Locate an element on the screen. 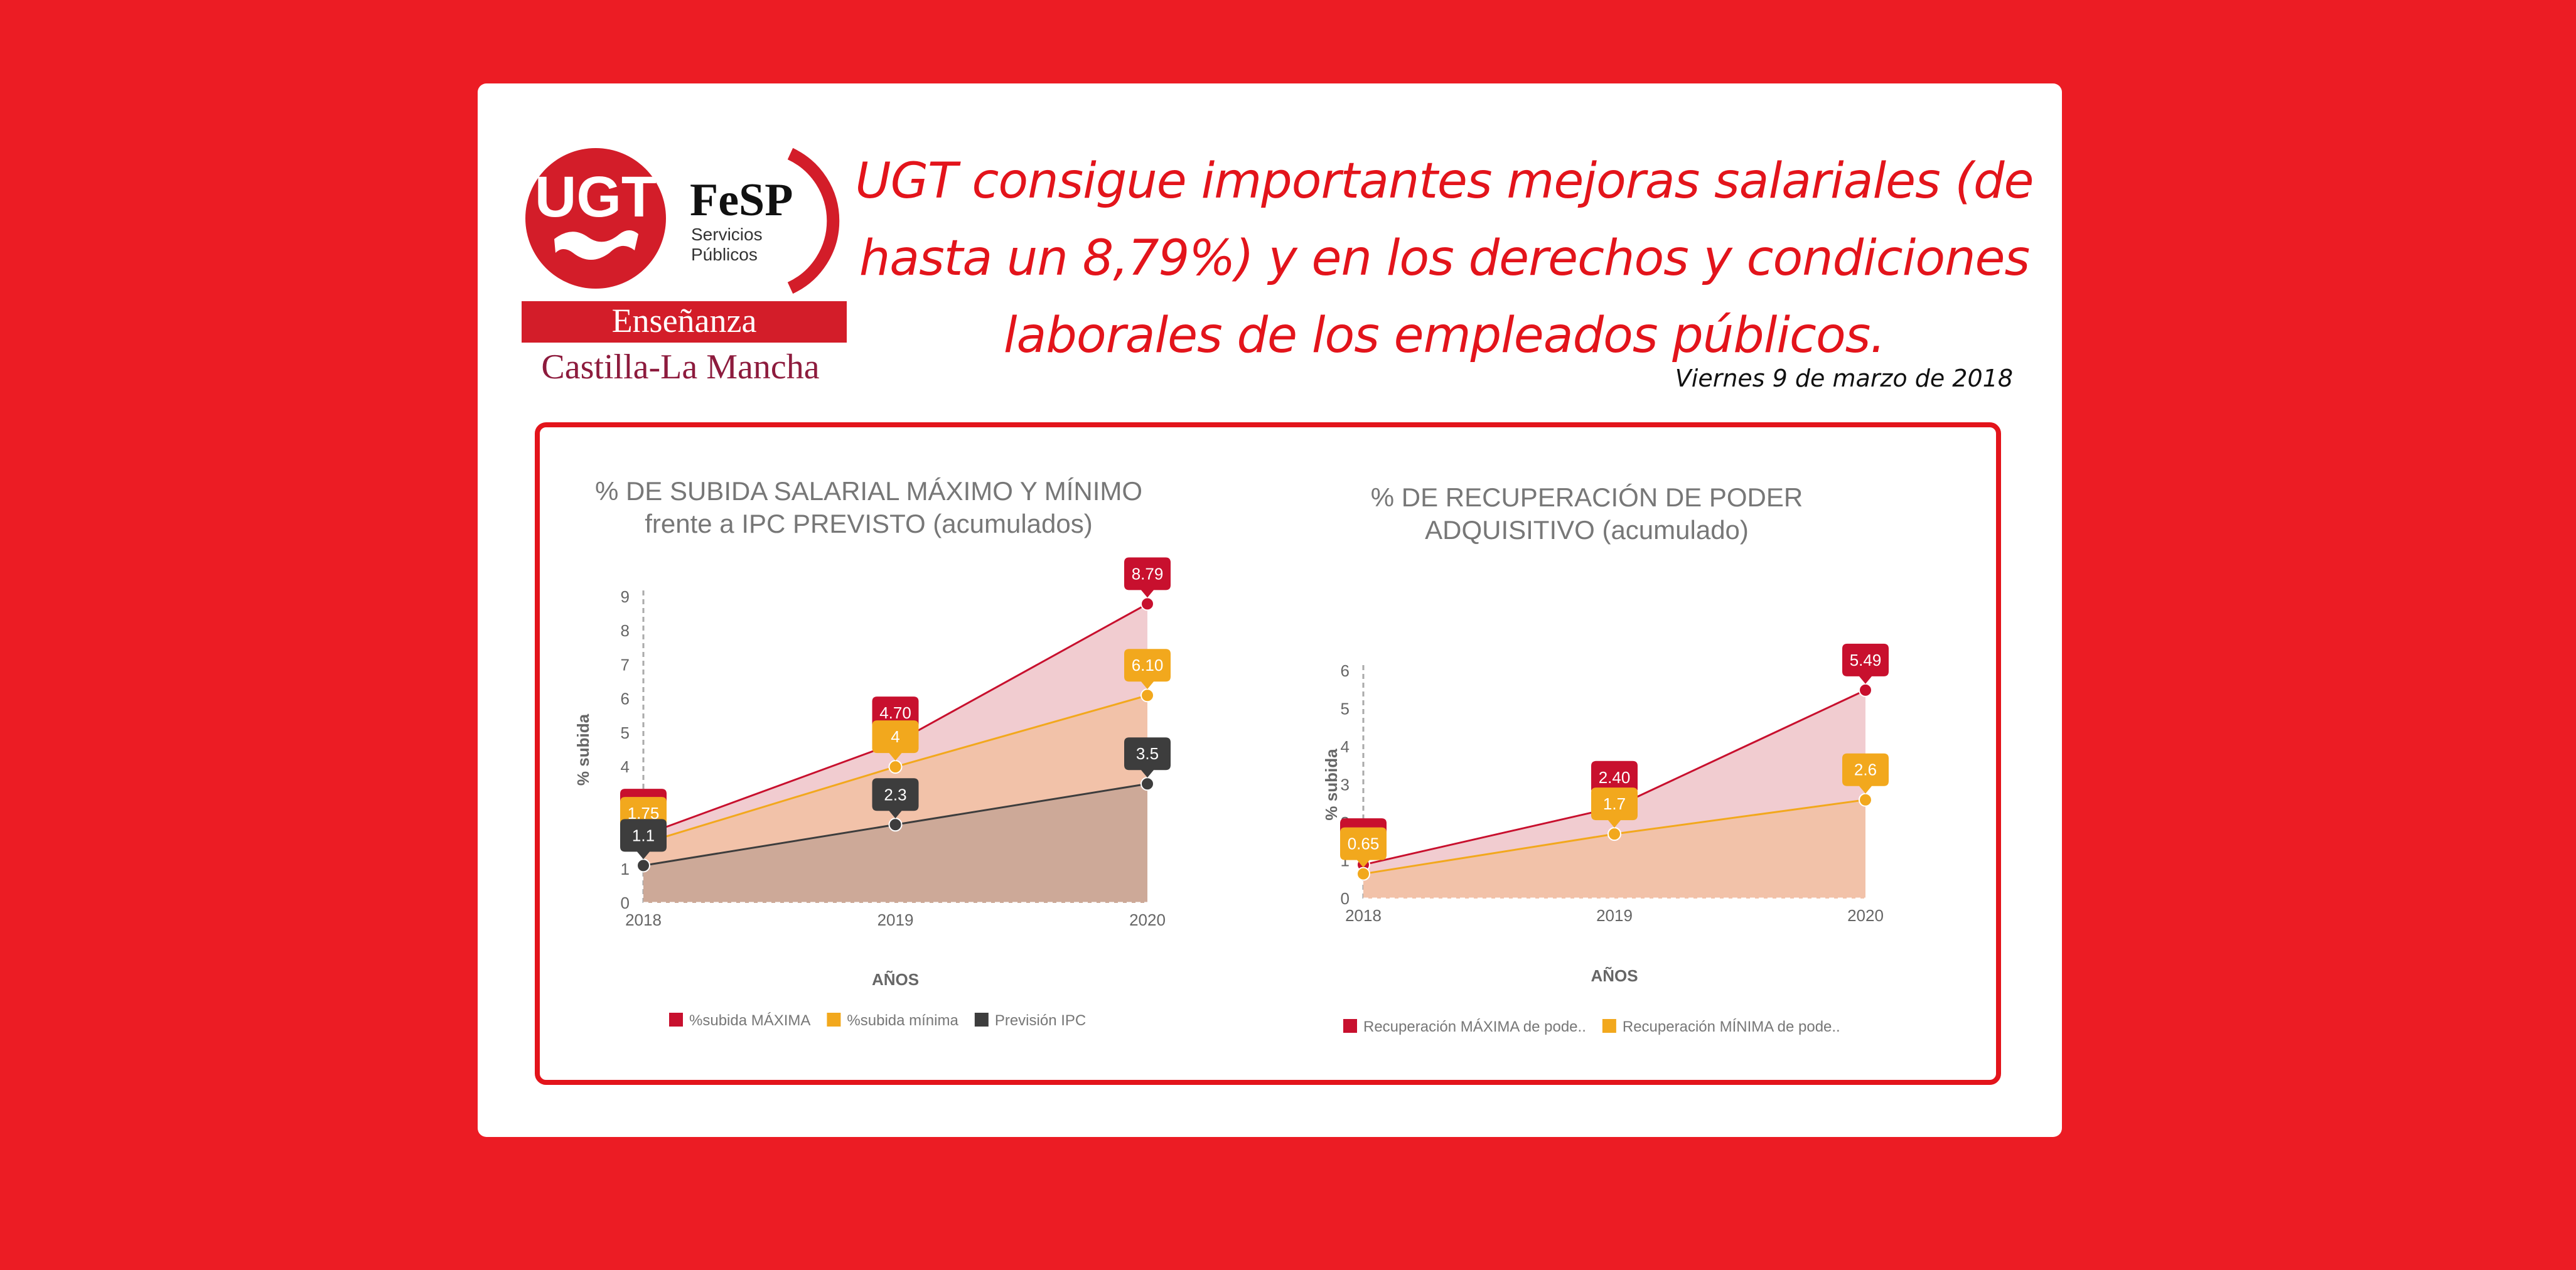 The height and width of the screenshot is (1270, 2576). band-text: Enseñanza is located at coordinates (684, 320).